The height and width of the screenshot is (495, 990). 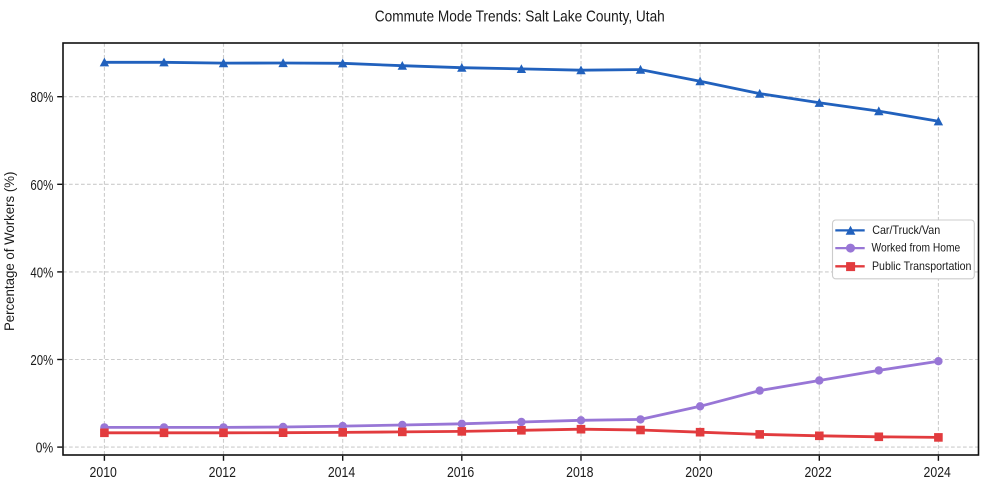 What do you see at coordinates (341, 473) in the screenshot?
I see `svg-text: 2014` at bounding box center [341, 473].